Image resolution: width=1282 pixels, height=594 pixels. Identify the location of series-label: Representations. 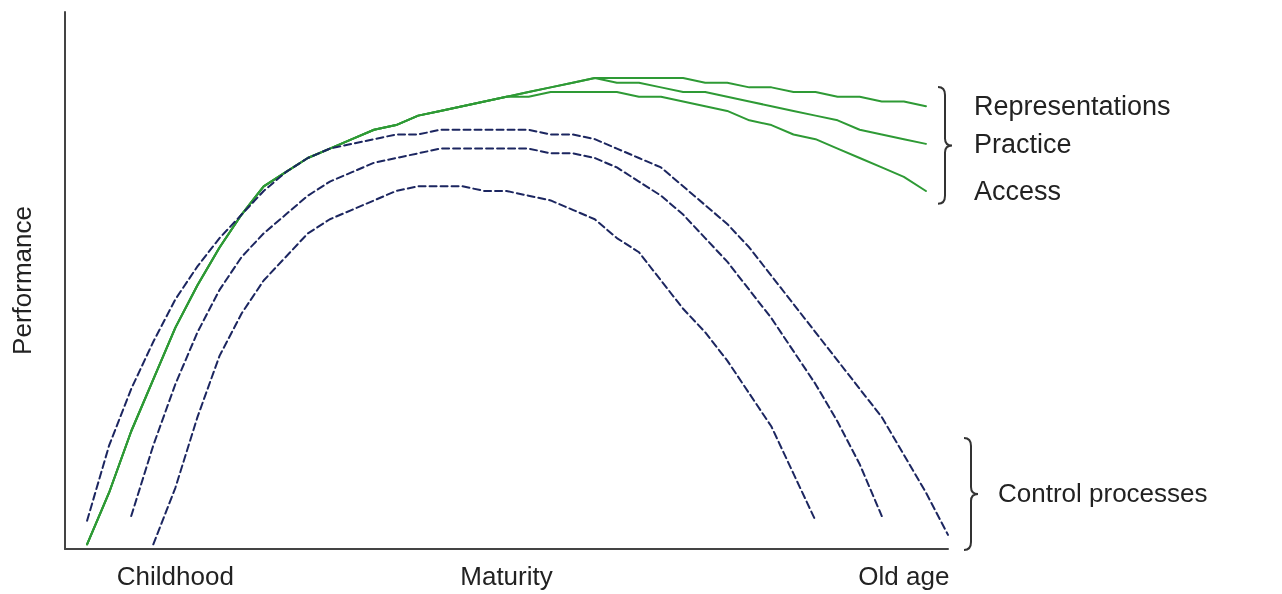
(1072, 106).